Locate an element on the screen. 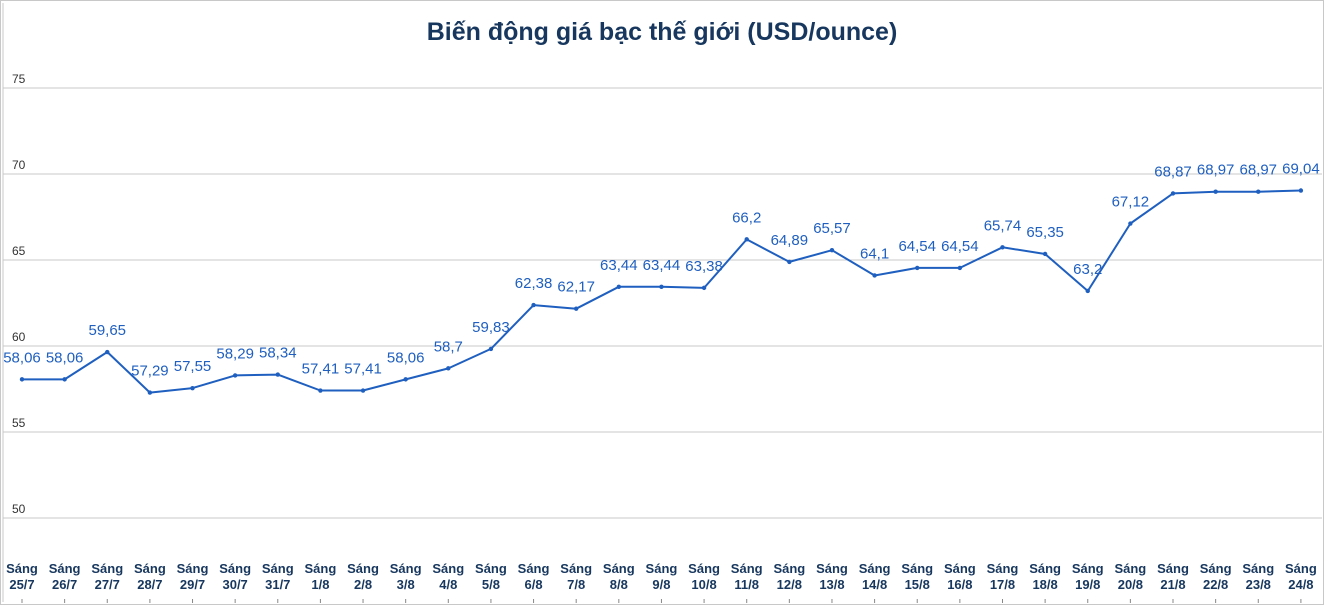 The image size is (1324, 605). x-tick-label: Sáng 13/8 is located at coordinates (832, 576).